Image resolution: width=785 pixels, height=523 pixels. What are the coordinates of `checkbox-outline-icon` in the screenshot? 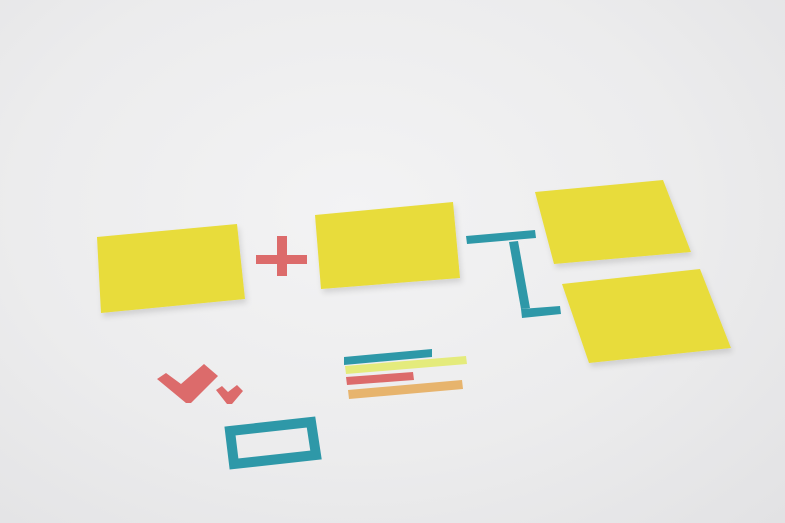 It's located at (273, 443).